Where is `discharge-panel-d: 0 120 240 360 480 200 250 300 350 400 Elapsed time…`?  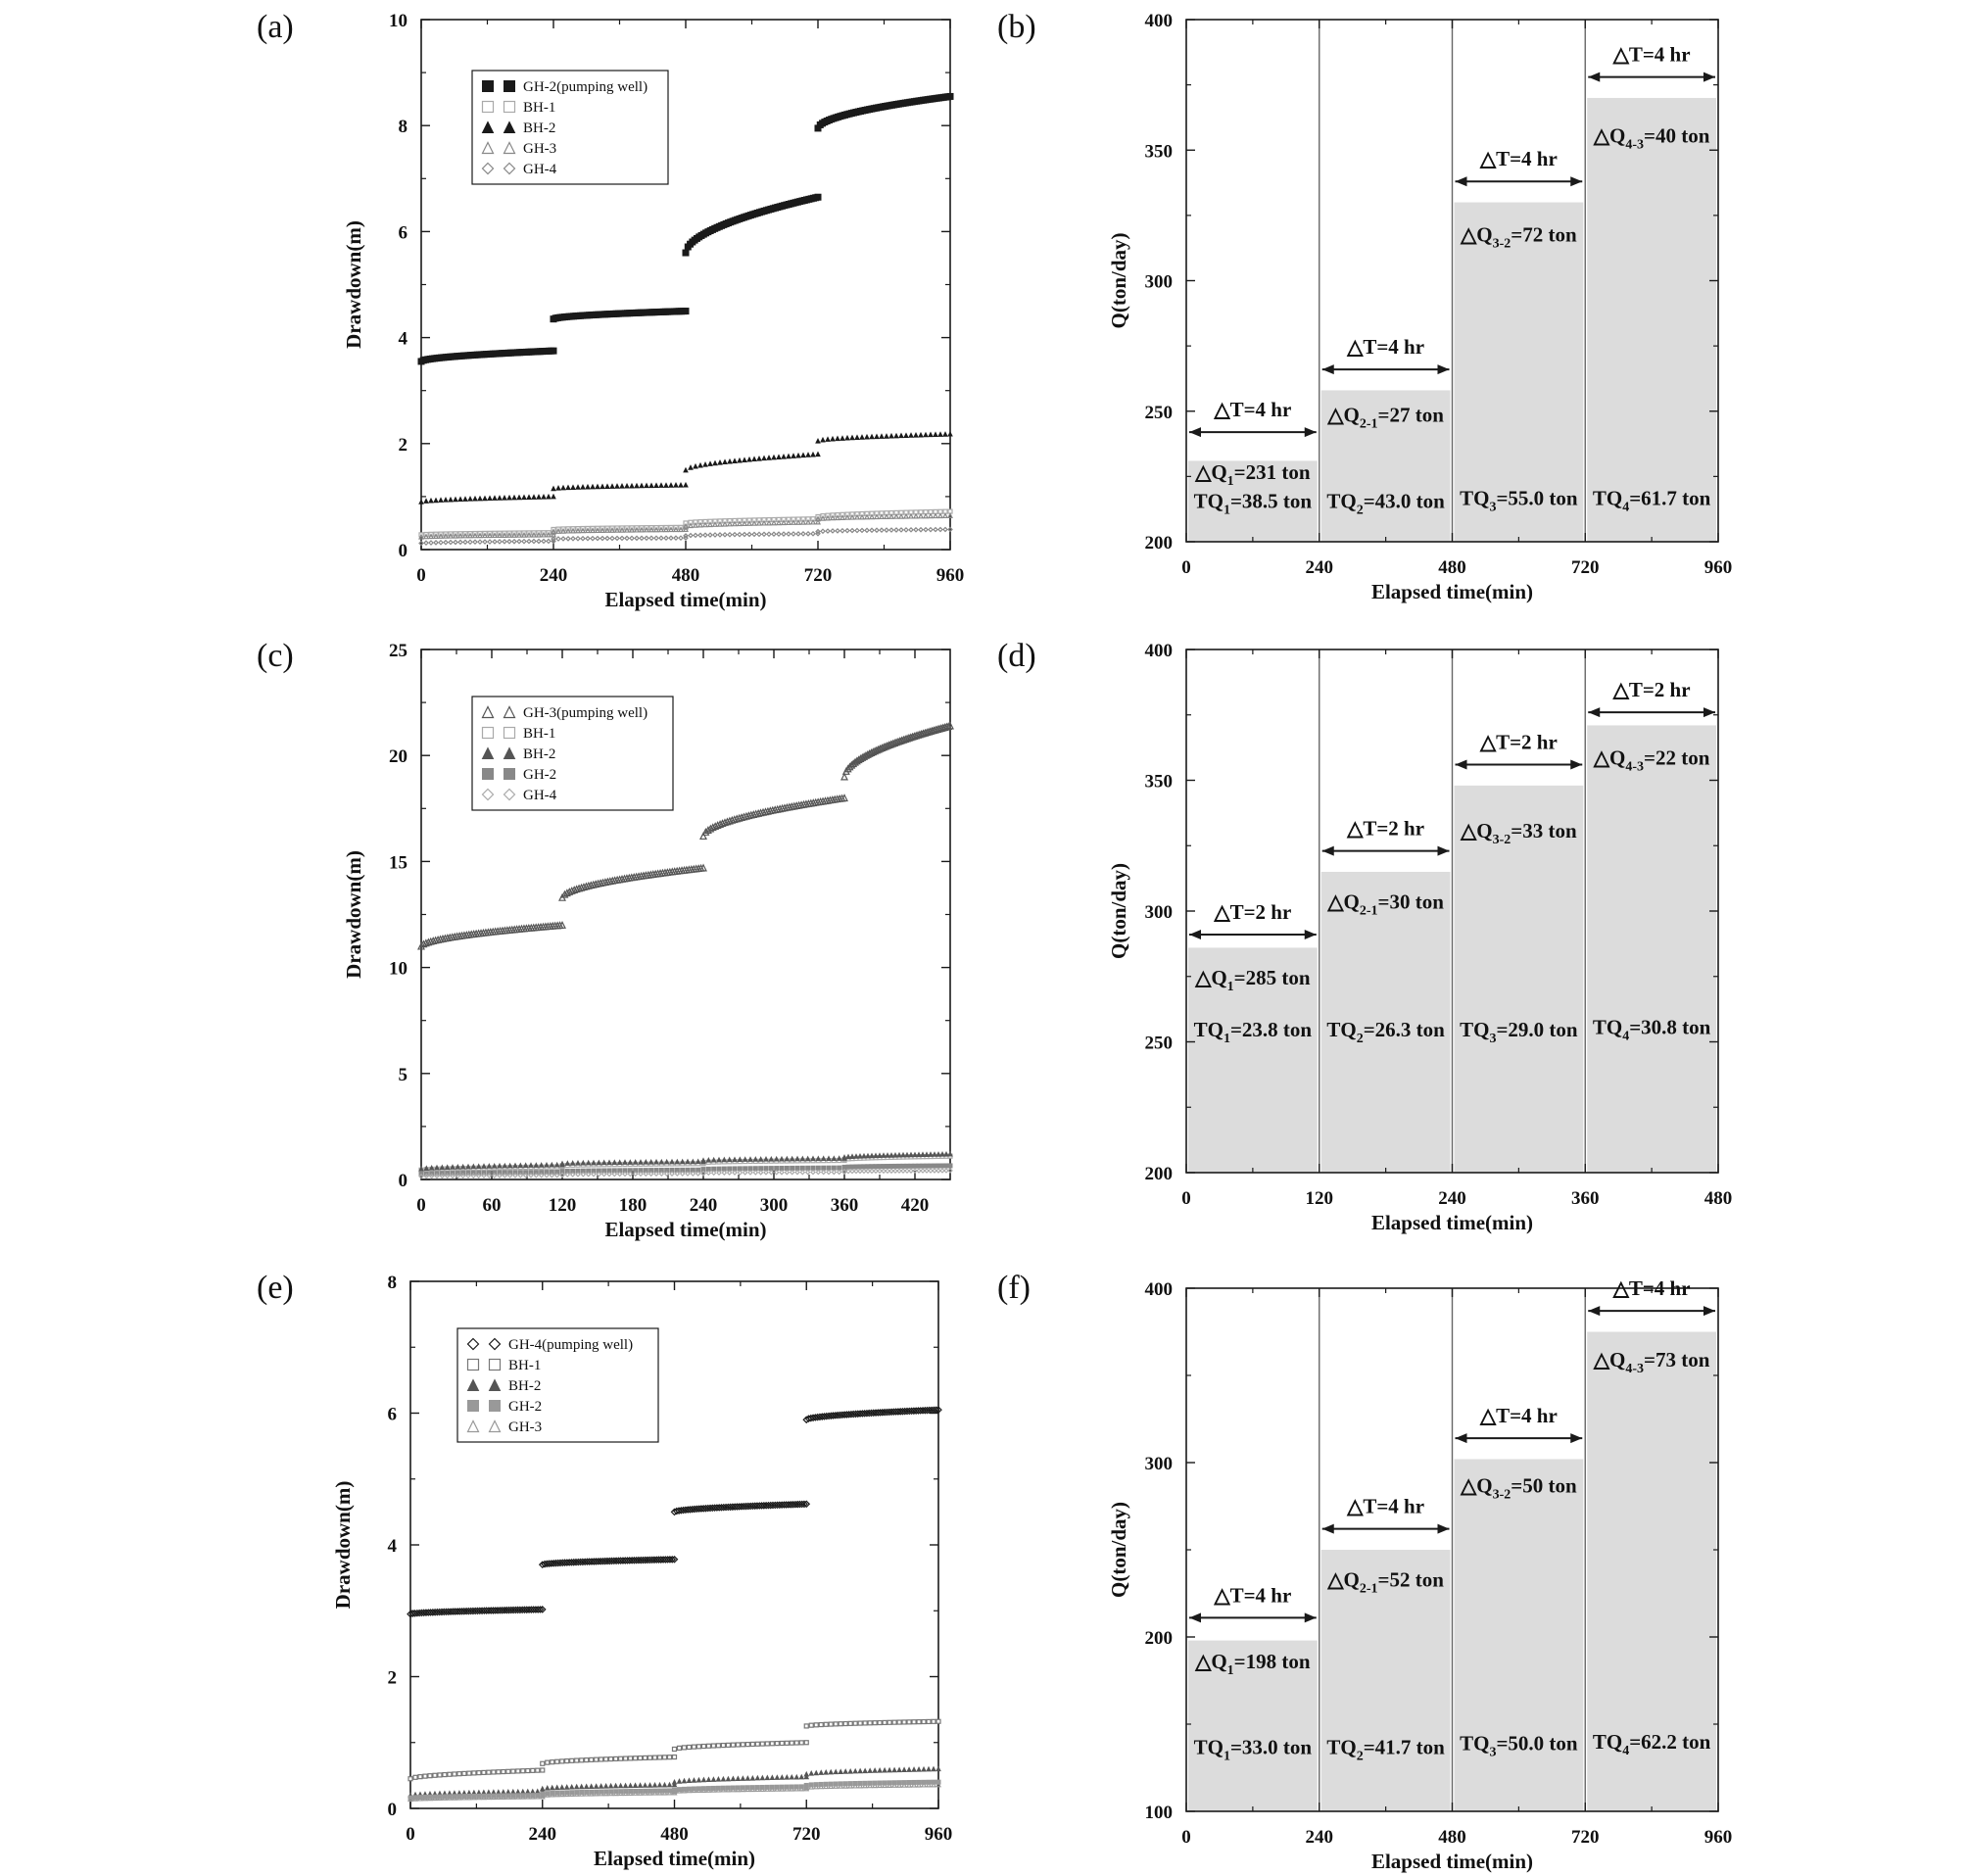 discharge-panel-d: 0 120 240 360 480 200 250 300 350 400 Elapsed time… is located at coordinates (1364, 936).